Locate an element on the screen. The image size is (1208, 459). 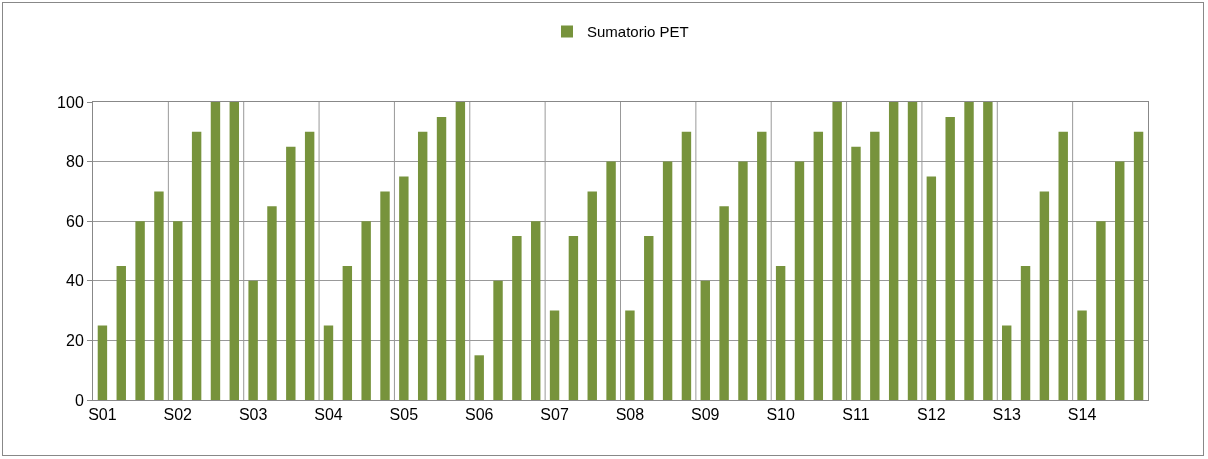
x-tick-label: S11 is located at coordinates (856, 415).